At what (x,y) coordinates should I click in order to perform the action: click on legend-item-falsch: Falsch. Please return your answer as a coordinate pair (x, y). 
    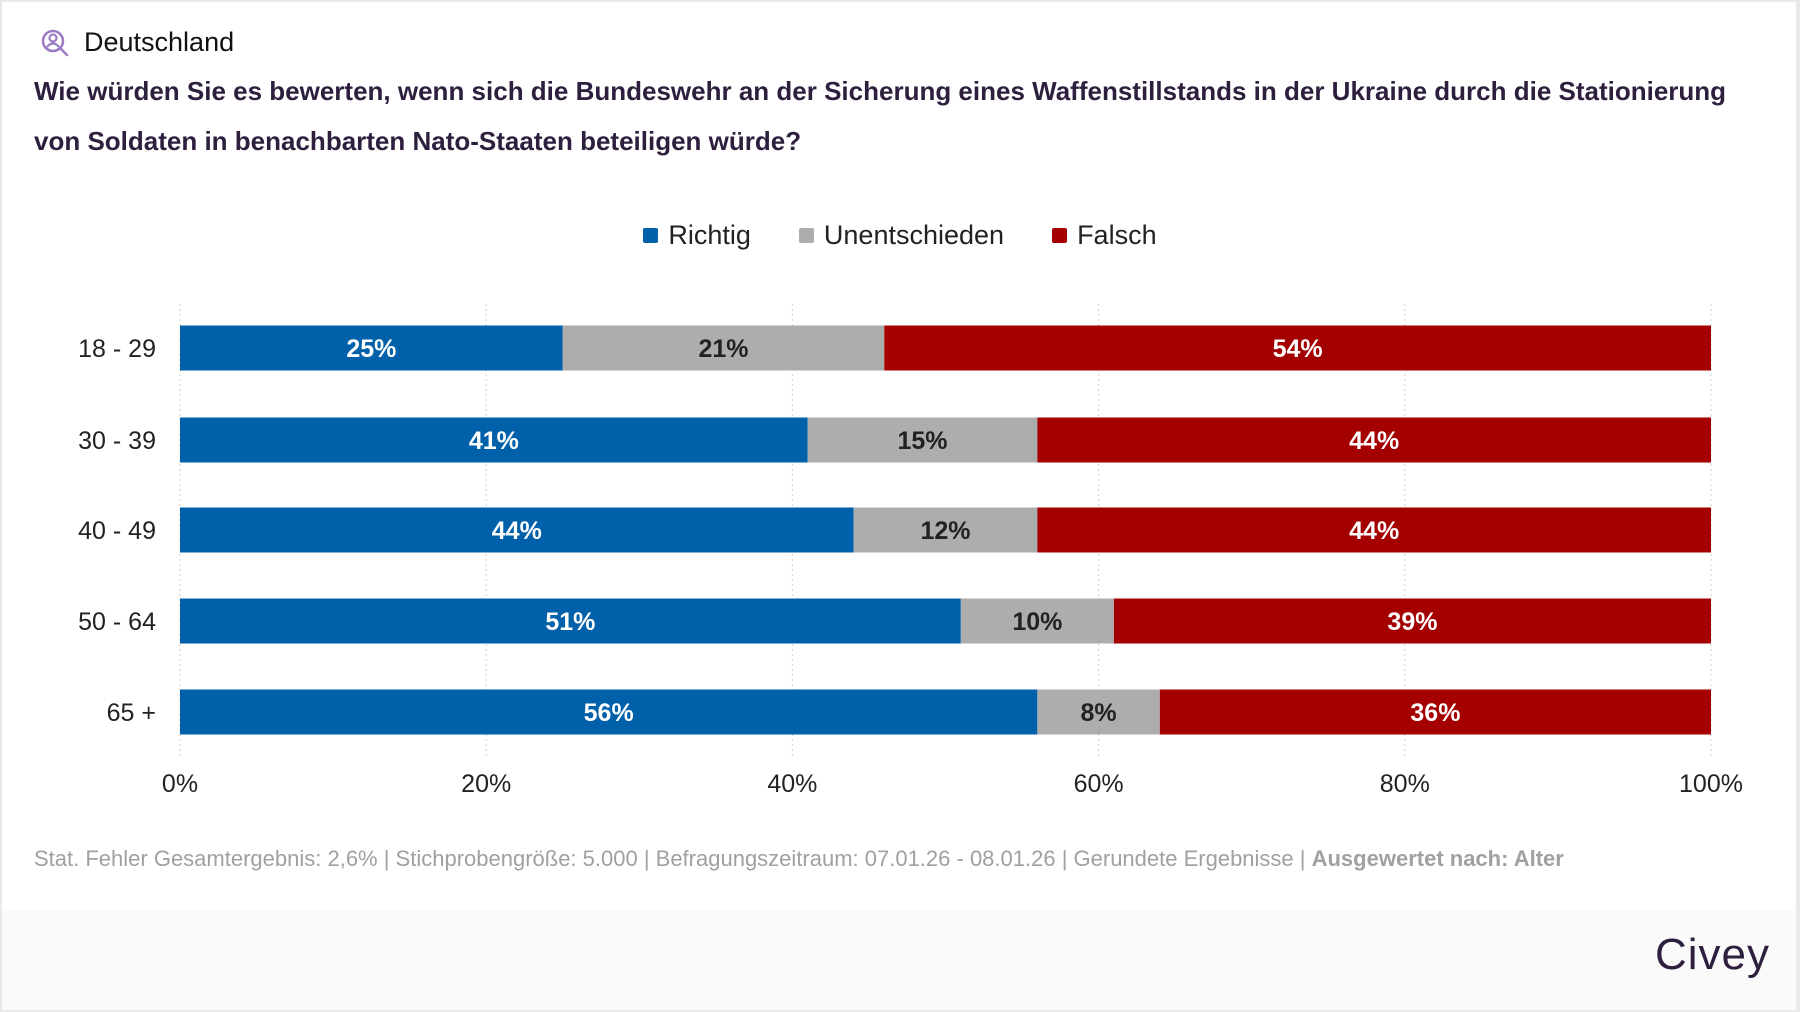
    Looking at the image, I should click on (1104, 235).